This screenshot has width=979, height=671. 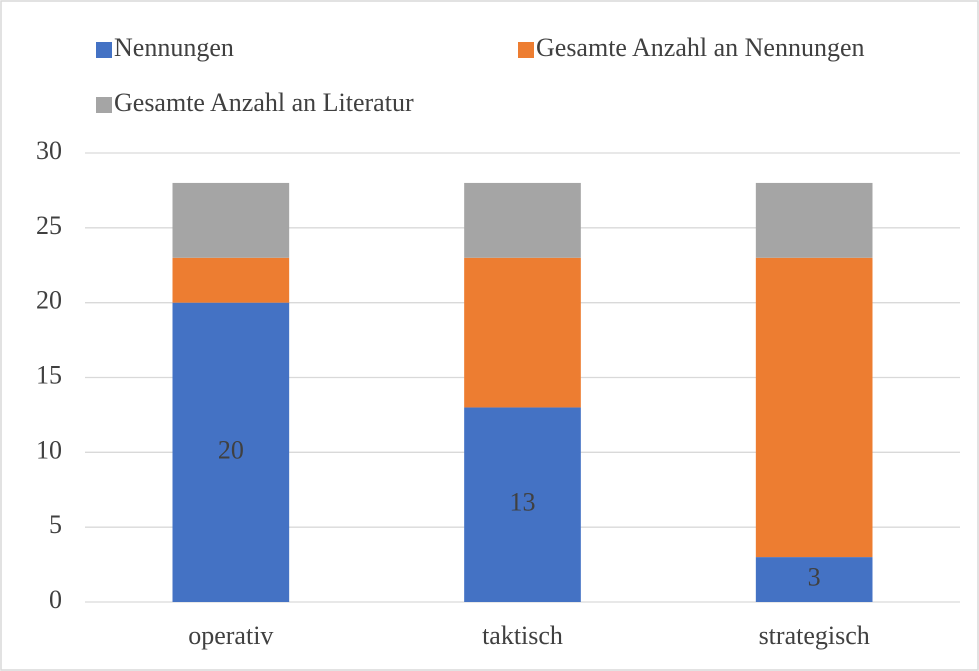 I want to click on y-tick-label: 30, so click(x=49, y=150).